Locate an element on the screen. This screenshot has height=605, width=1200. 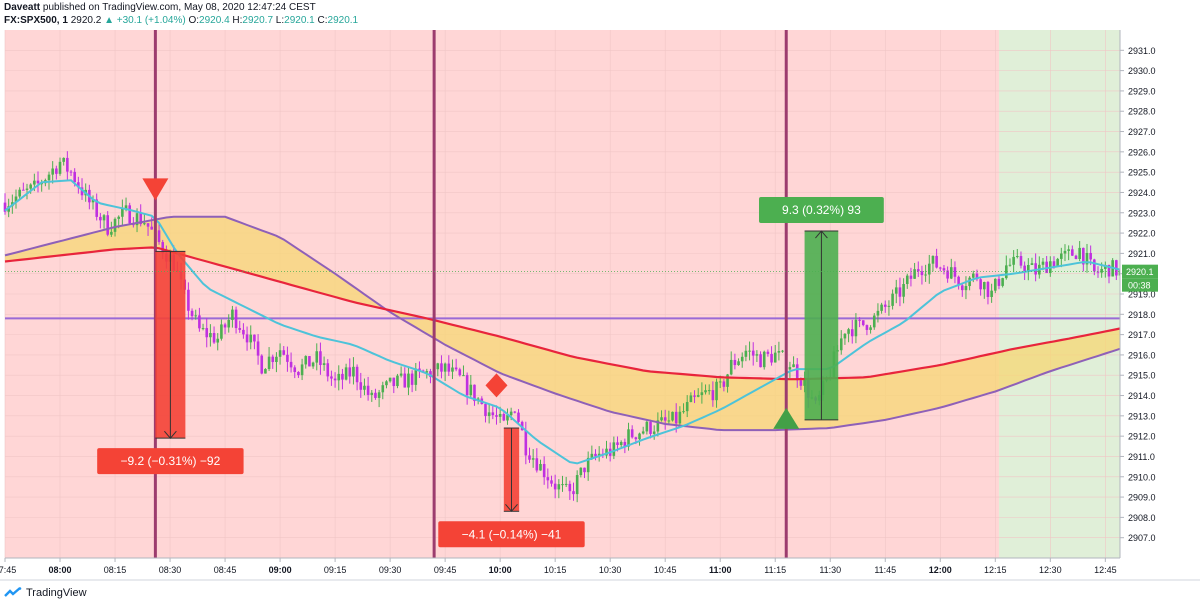
time-axis-tick-20: 12:45 is located at coordinates (1105, 570).